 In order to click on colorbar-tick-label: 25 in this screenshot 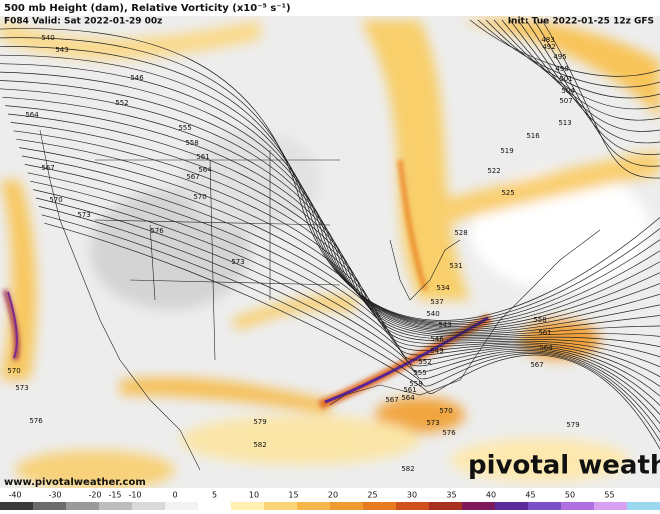, I will do `click(372, 495)`.